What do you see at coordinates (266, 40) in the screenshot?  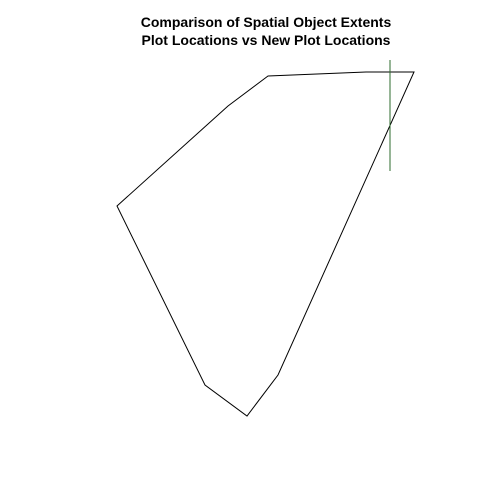 I see `plot-title-line-2: Plot Locations vs New Plot Locations` at bounding box center [266, 40].